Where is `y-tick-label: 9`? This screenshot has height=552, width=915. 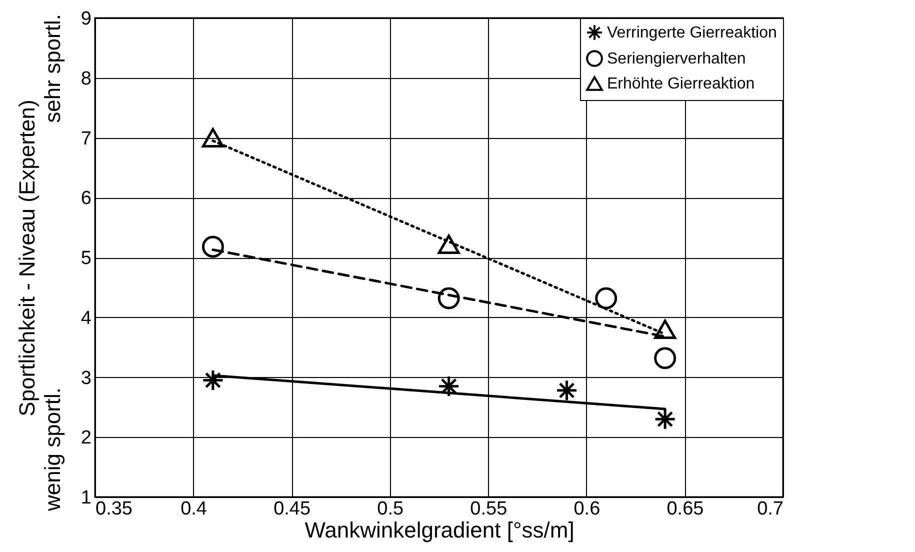
y-tick-label: 9 is located at coordinates (86, 19).